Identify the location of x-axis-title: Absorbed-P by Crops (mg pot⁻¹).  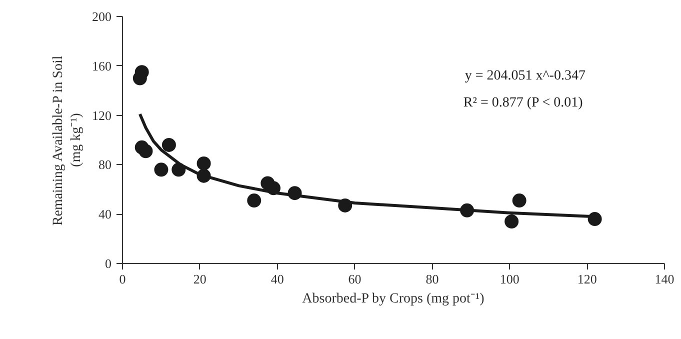
(393, 299).